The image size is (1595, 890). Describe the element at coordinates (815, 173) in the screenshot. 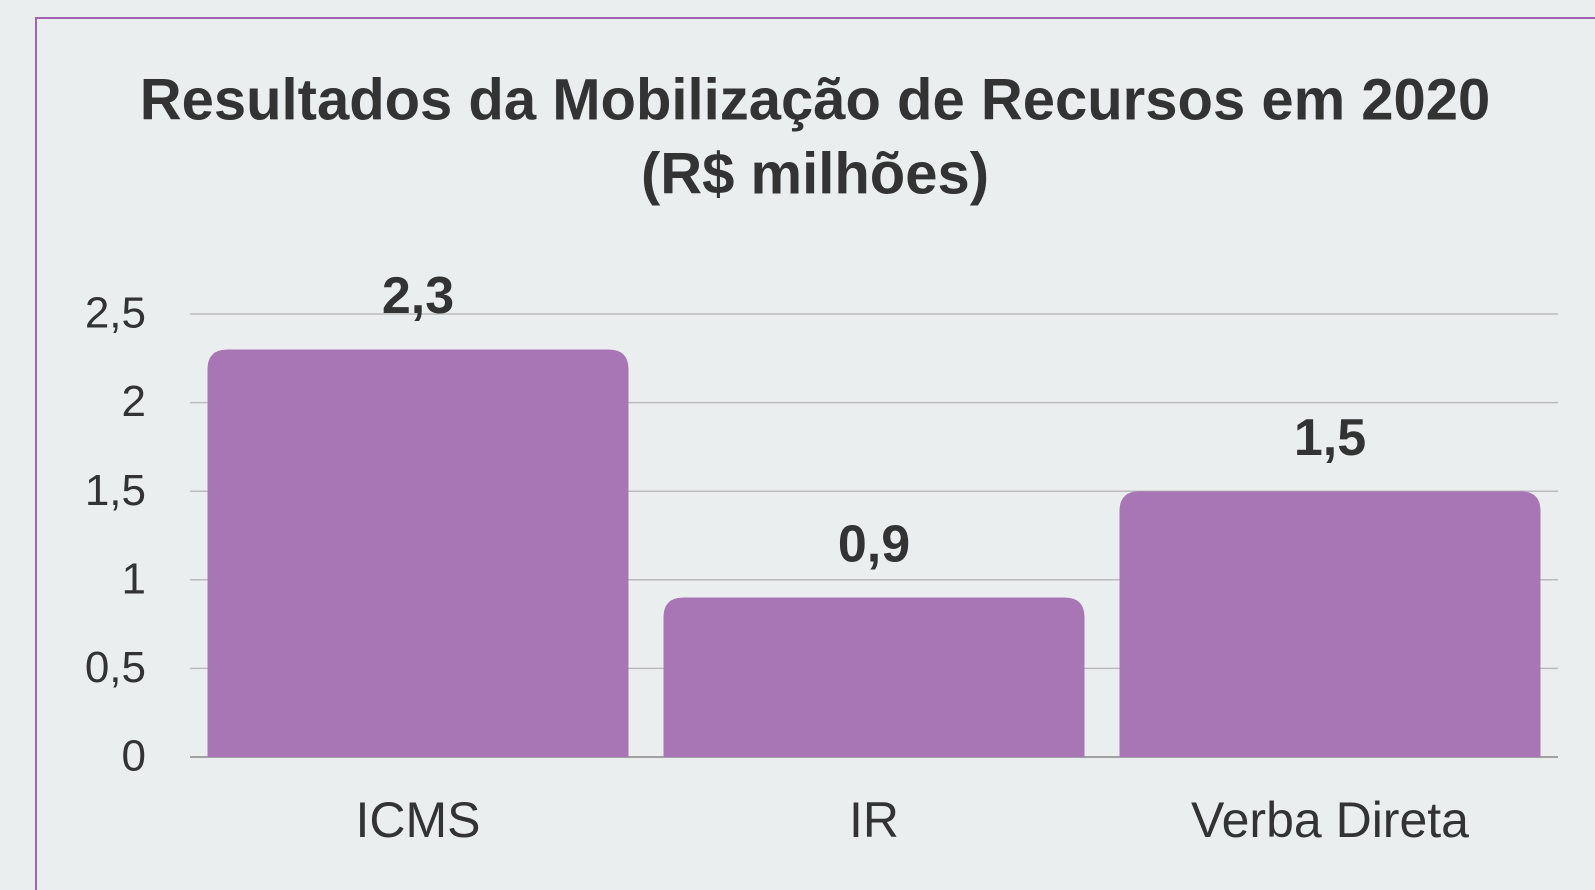

I see `chart-subtitle: (R$ milhões)` at that location.